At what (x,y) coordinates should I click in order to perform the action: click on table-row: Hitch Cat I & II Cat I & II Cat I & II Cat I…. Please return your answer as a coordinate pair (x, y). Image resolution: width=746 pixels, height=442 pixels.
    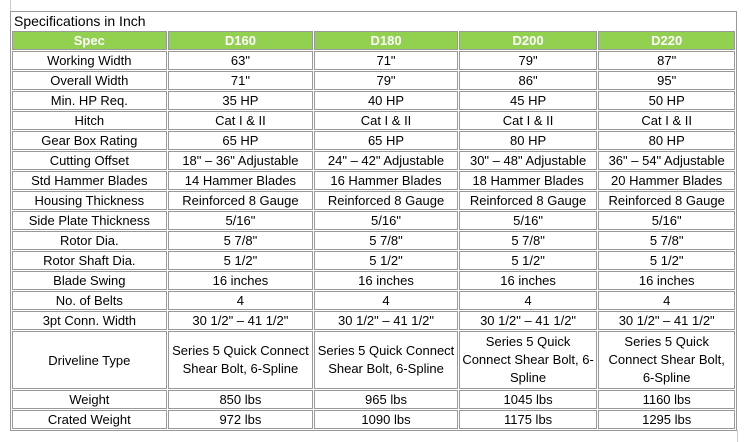
    Looking at the image, I should click on (373, 120).